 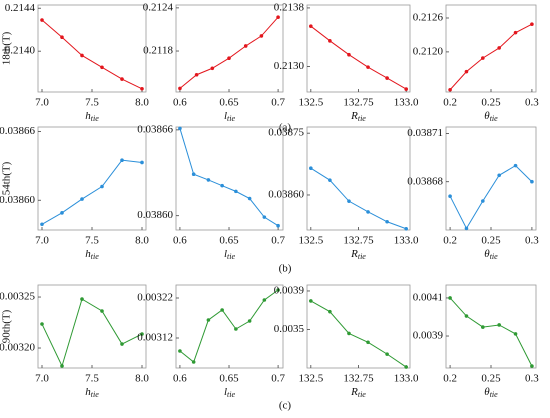 What do you see at coordinates (285, 128) in the screenshot?
I see `caption: (a)` at bounding box center [285, 128].